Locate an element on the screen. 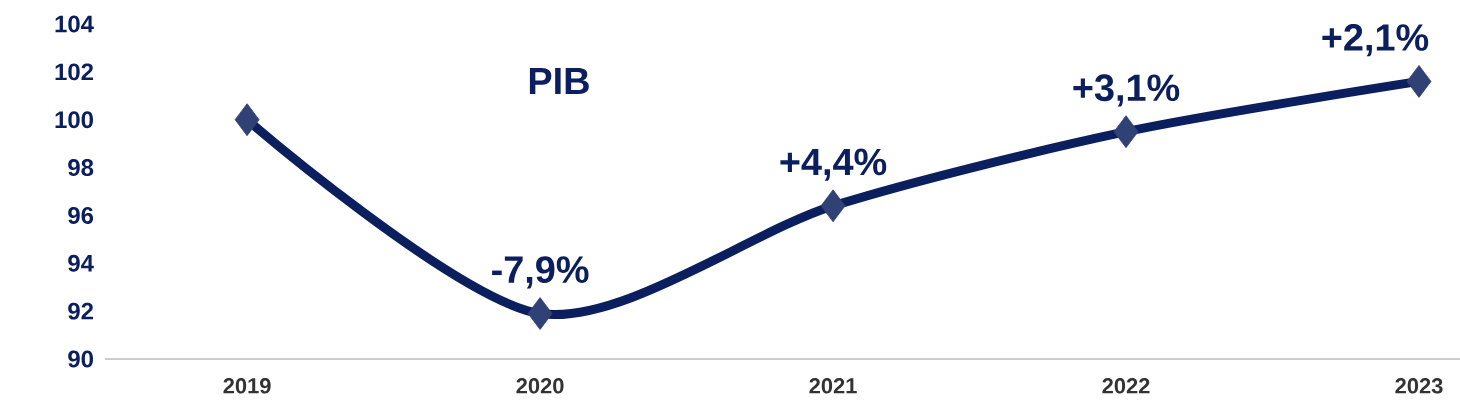  annotation: -7,9% is located at coordinates (540, 272).